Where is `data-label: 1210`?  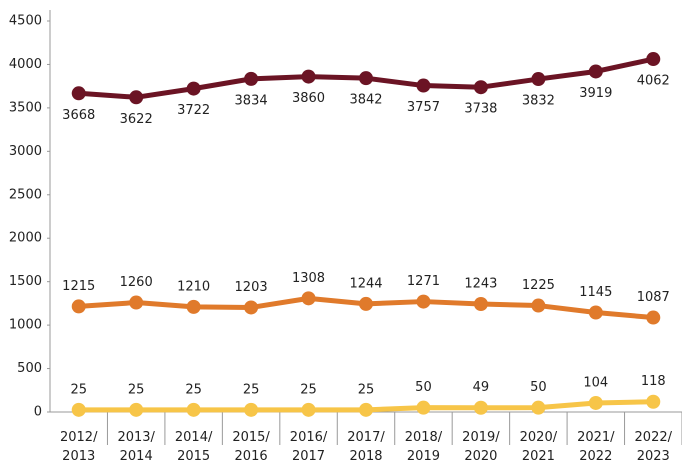
data-label: 1210 is located at coordinates (193, 286).